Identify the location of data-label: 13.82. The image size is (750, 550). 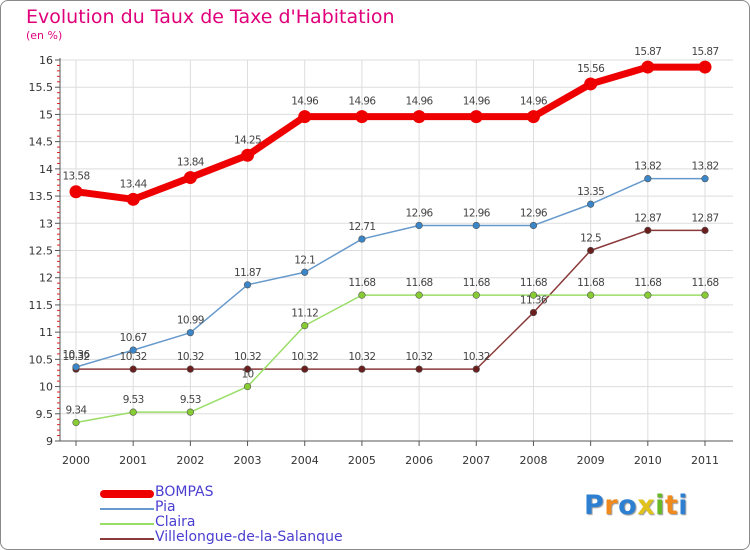
(647, 167).